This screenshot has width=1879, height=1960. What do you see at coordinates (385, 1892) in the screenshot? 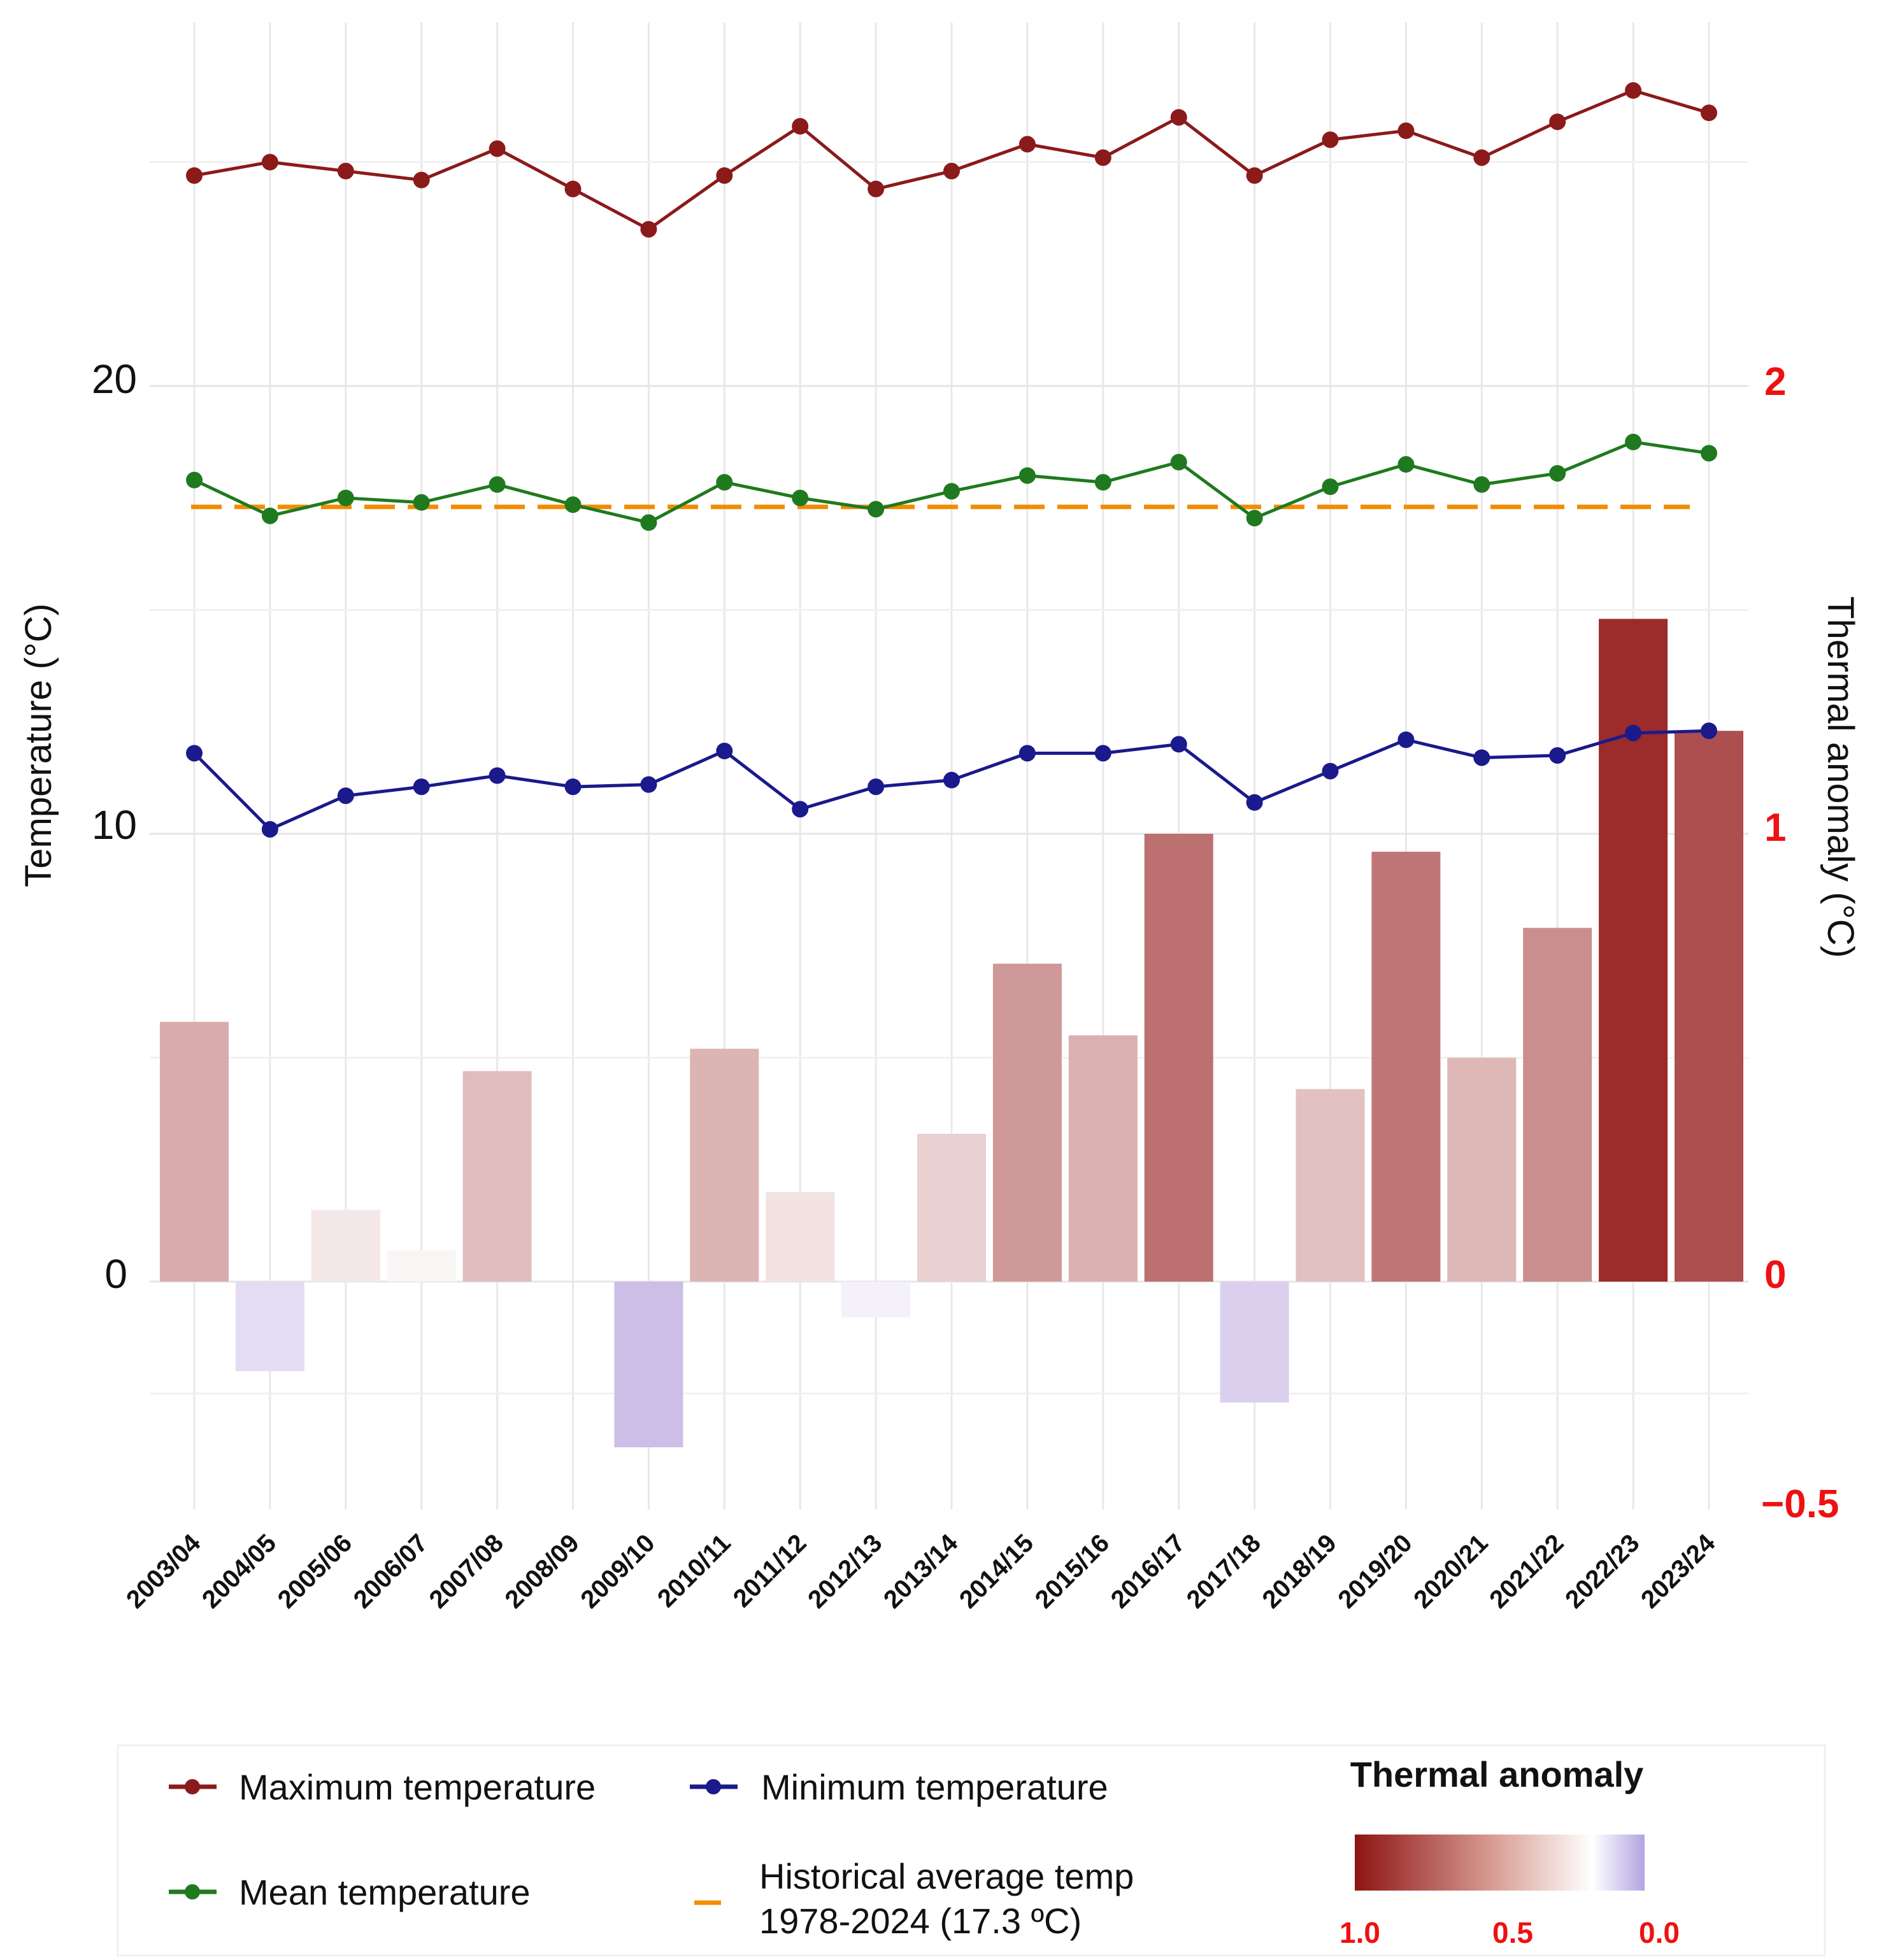
I see `legend-mean-label: Mean temperature` at bounding box center [385, 1892].